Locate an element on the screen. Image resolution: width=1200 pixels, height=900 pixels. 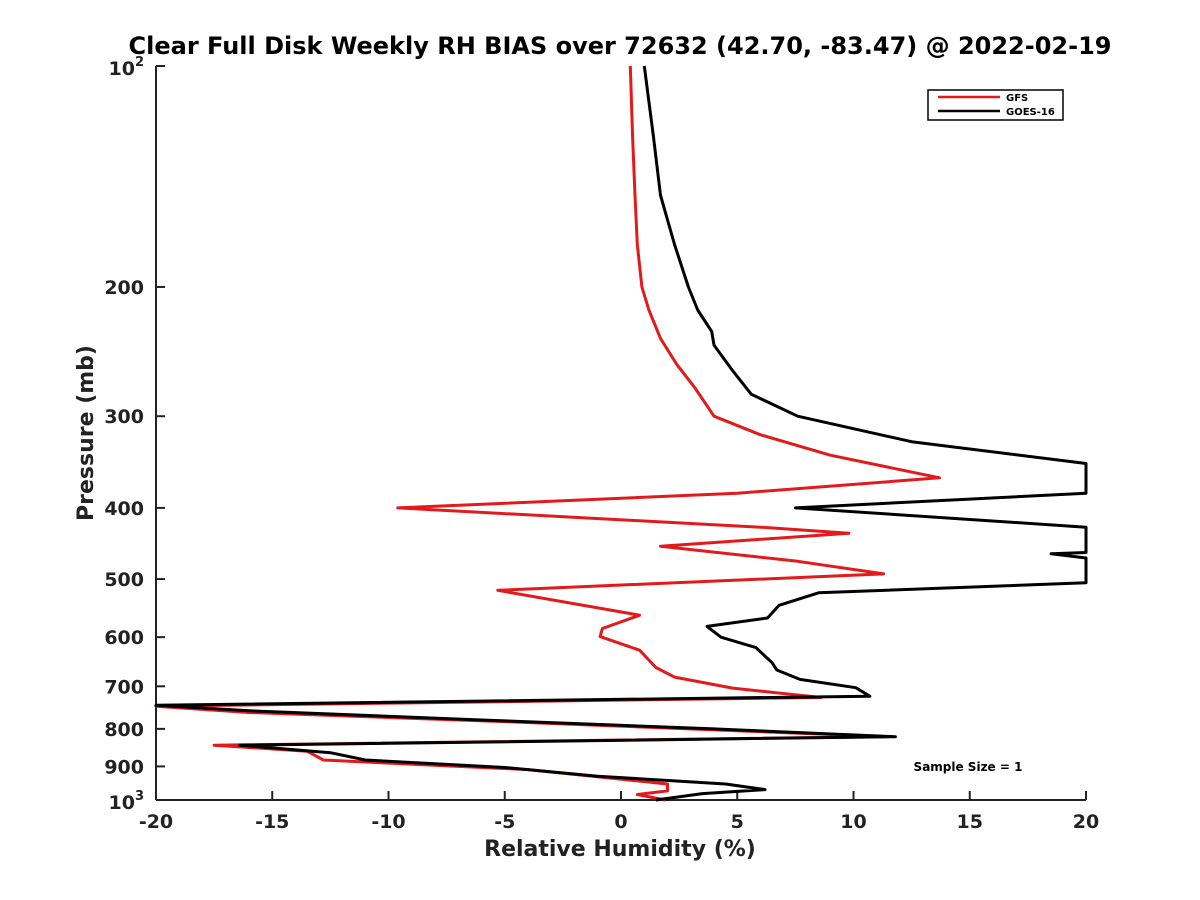
sample-size-annotation: Sample Size = 1 is located at coordinates (968, 767).